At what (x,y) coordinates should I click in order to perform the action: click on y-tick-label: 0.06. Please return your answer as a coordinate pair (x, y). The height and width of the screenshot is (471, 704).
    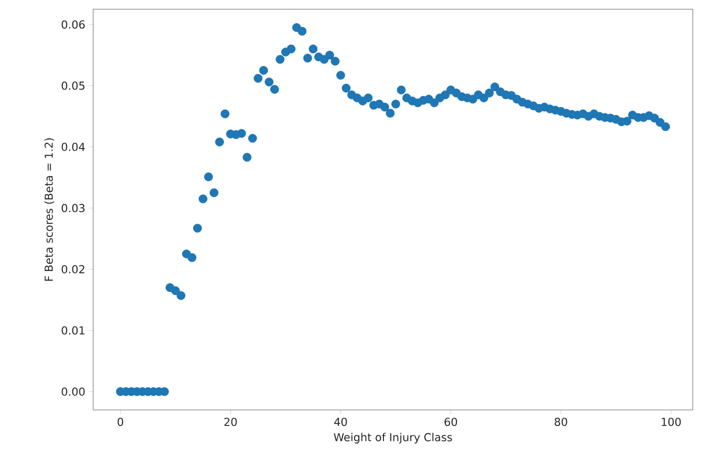
    Looking at the image, I should click on (73, 24).